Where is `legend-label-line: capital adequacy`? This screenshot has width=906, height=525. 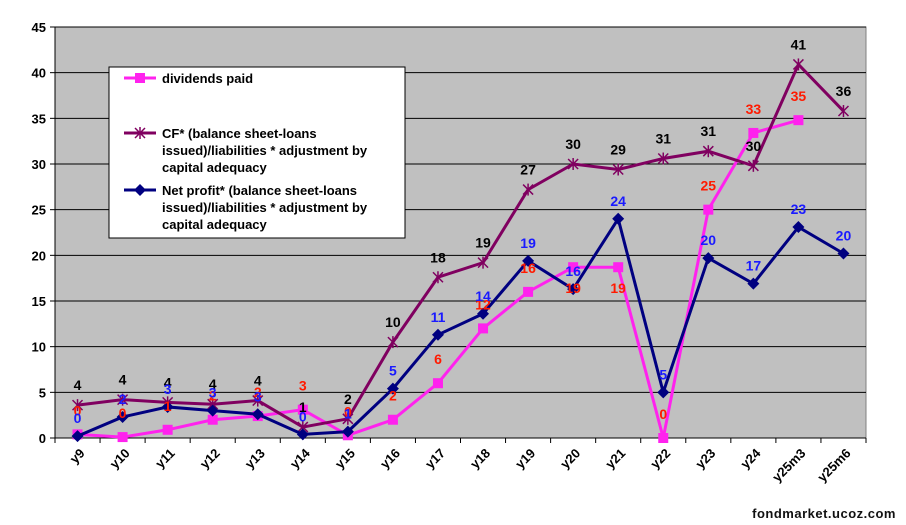 legend-label-line: capital adequacy is located at coordinates (215, 224).